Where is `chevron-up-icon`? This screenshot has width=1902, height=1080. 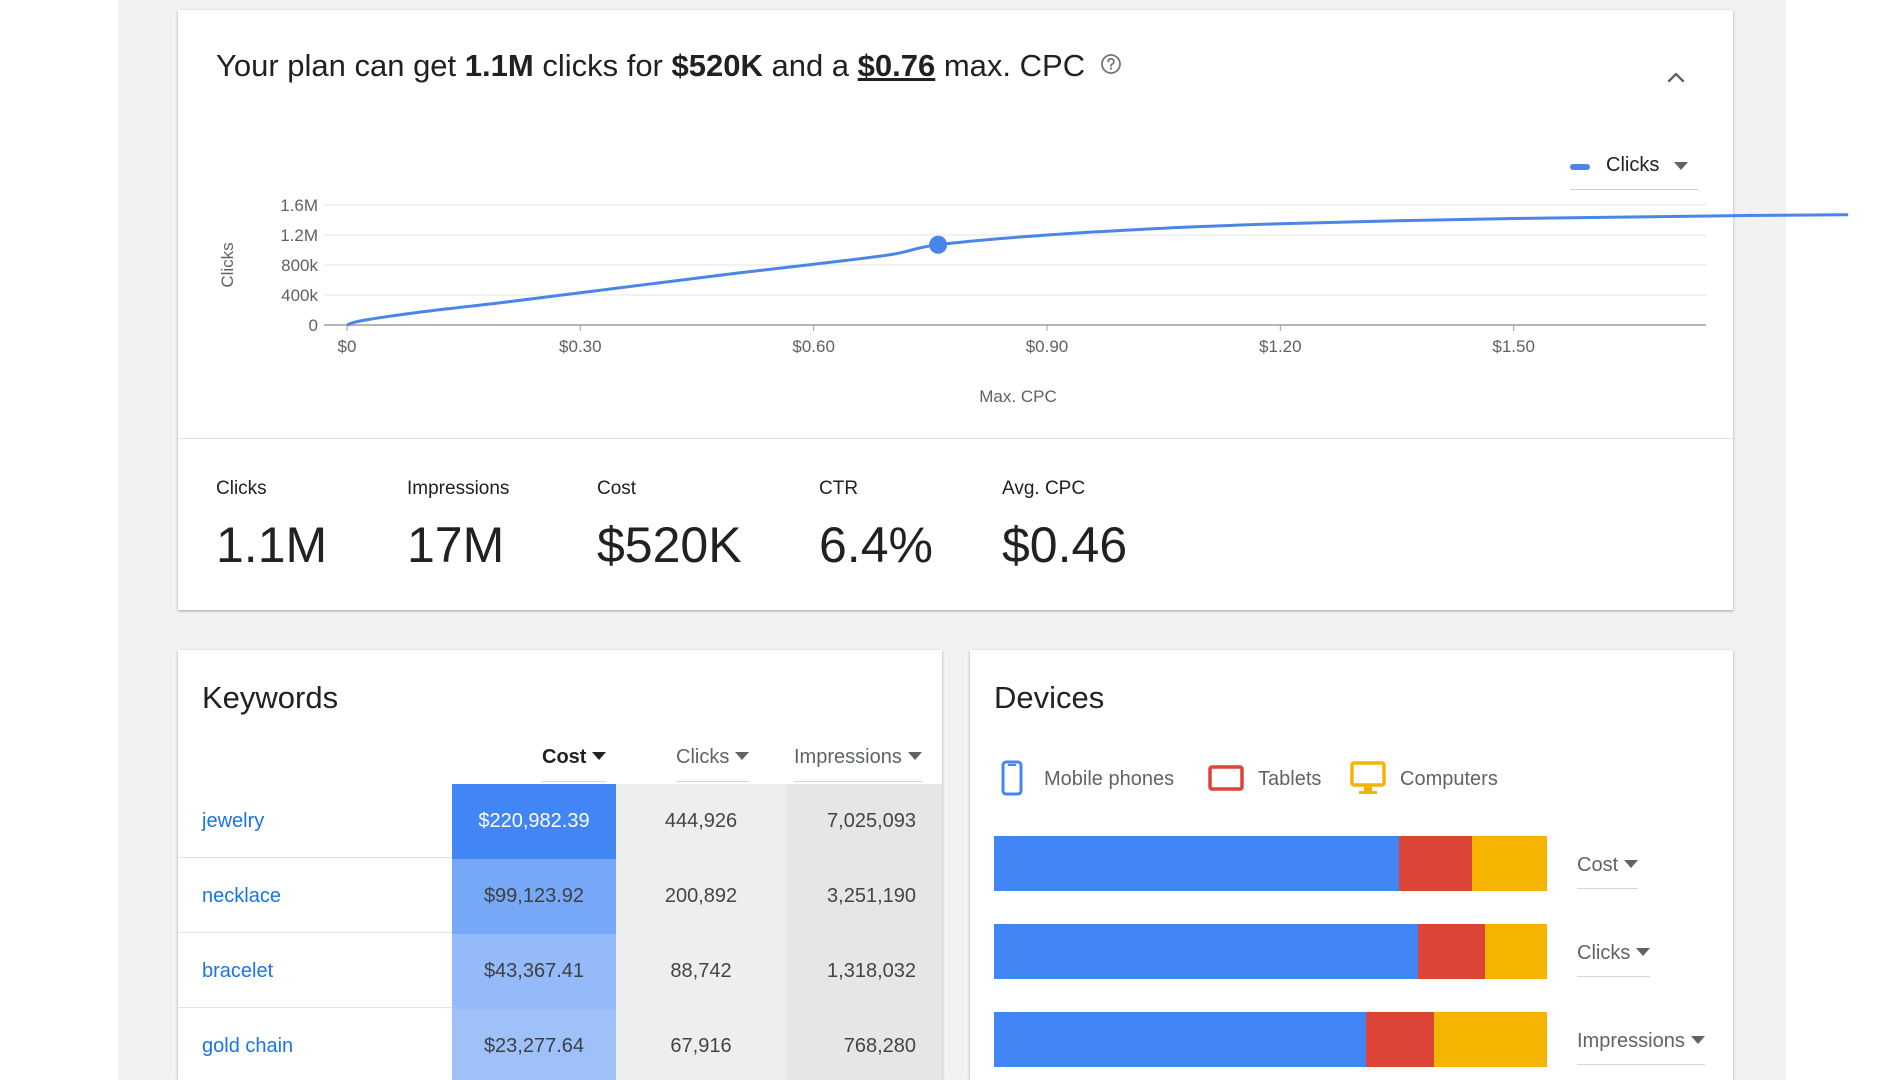
chevron-up-icon is located at coordinates (1676, 77).